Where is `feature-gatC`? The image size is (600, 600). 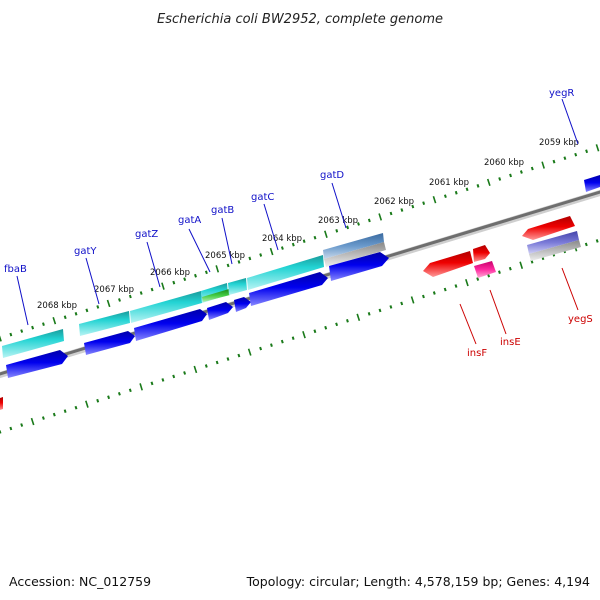
feature-gatC is located at coordinates (285, 272).